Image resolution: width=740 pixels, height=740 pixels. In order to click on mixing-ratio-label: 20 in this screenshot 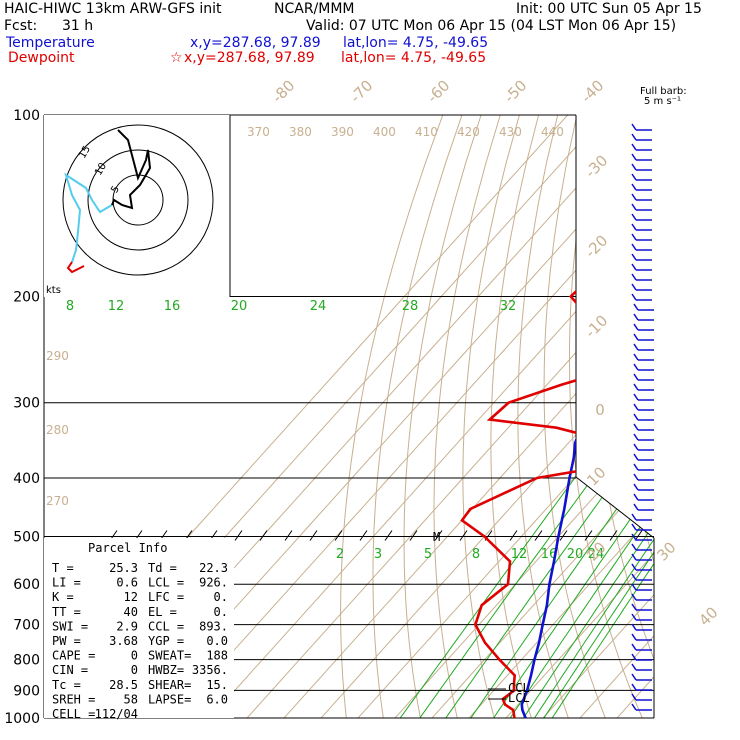, I will do `click(575, 554)`.